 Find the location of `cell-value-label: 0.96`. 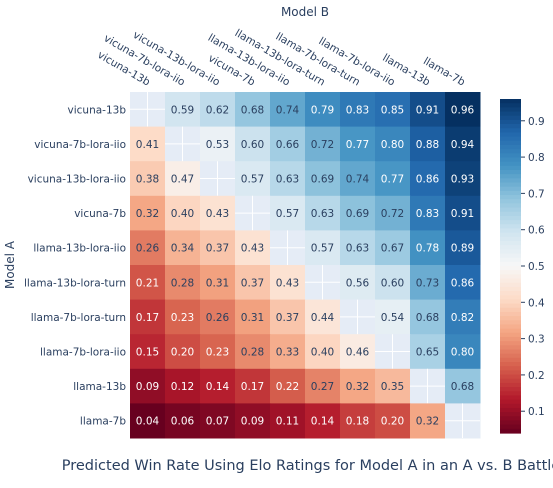

cell-value-label: 0.96 is located at coordinates (463, 110).